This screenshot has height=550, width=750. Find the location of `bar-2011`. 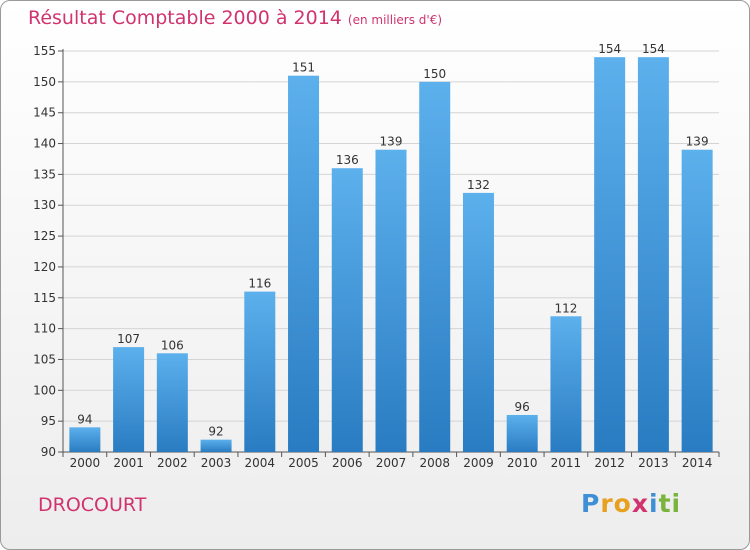

bar-2011 is located at coordinates (566, 384).